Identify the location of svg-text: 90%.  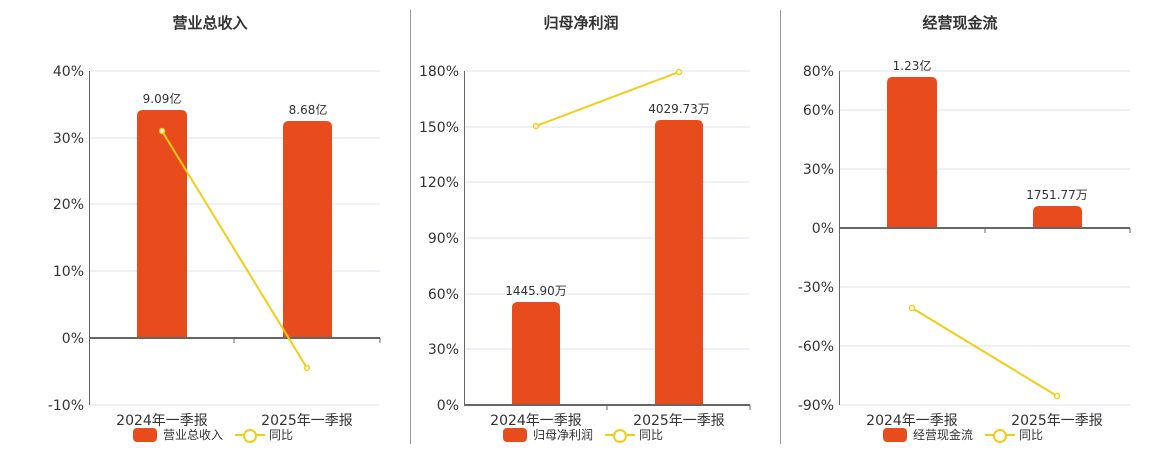
(443, 239).